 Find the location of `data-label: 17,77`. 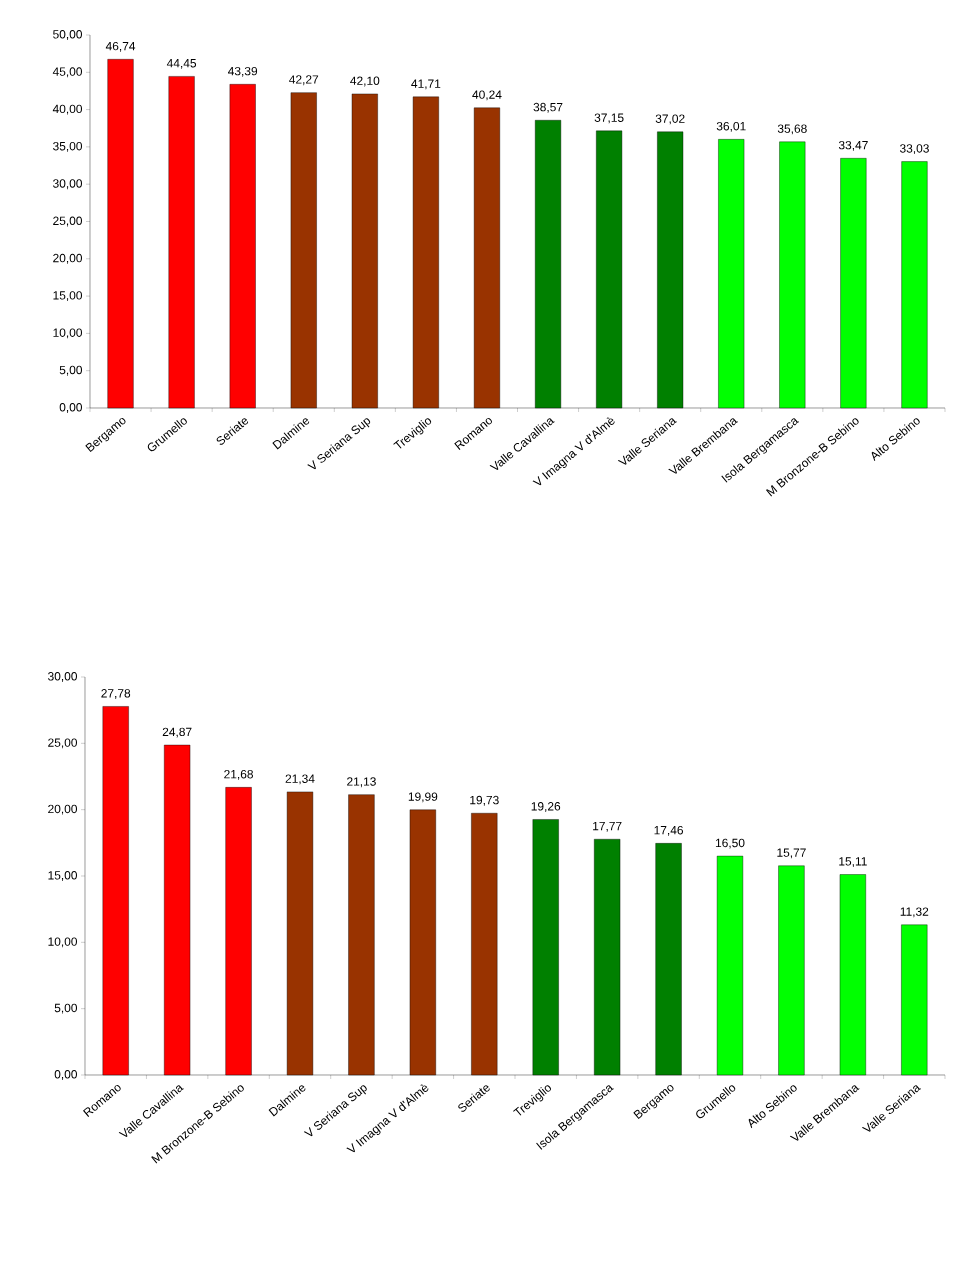

data-label: 17,77 is located at coordinates (607, 826).